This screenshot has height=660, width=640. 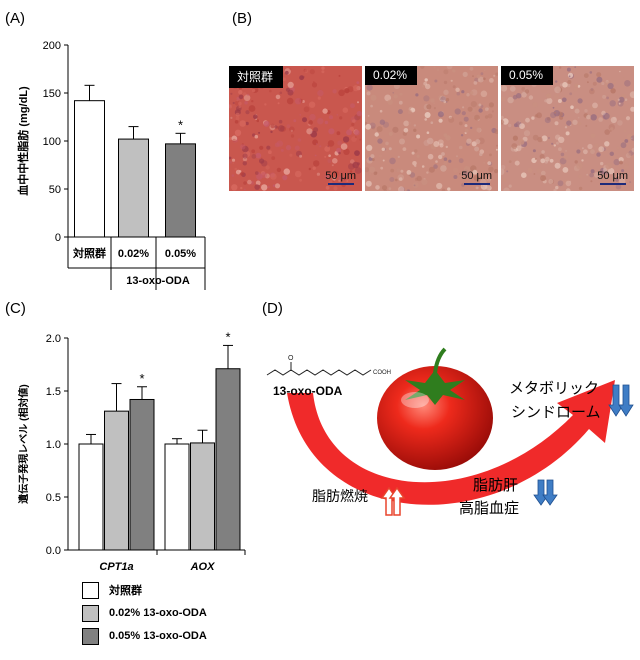 What do you see at coordinates (382, 373) in the screenshot?
I see `cooh-label: COOH` at bounding box center [382, 373].